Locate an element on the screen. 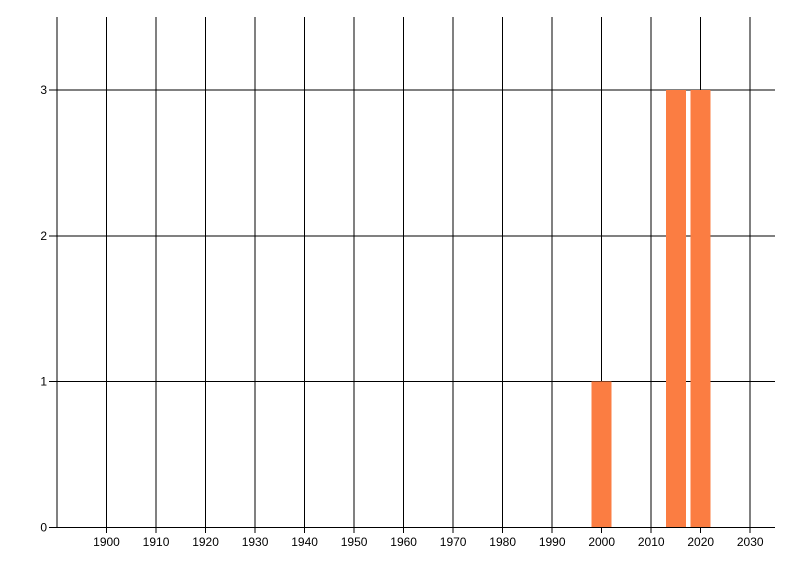 This screenshot has width=800, height=576. x-tick-label: 1900 is located at coordinates (106, 542).